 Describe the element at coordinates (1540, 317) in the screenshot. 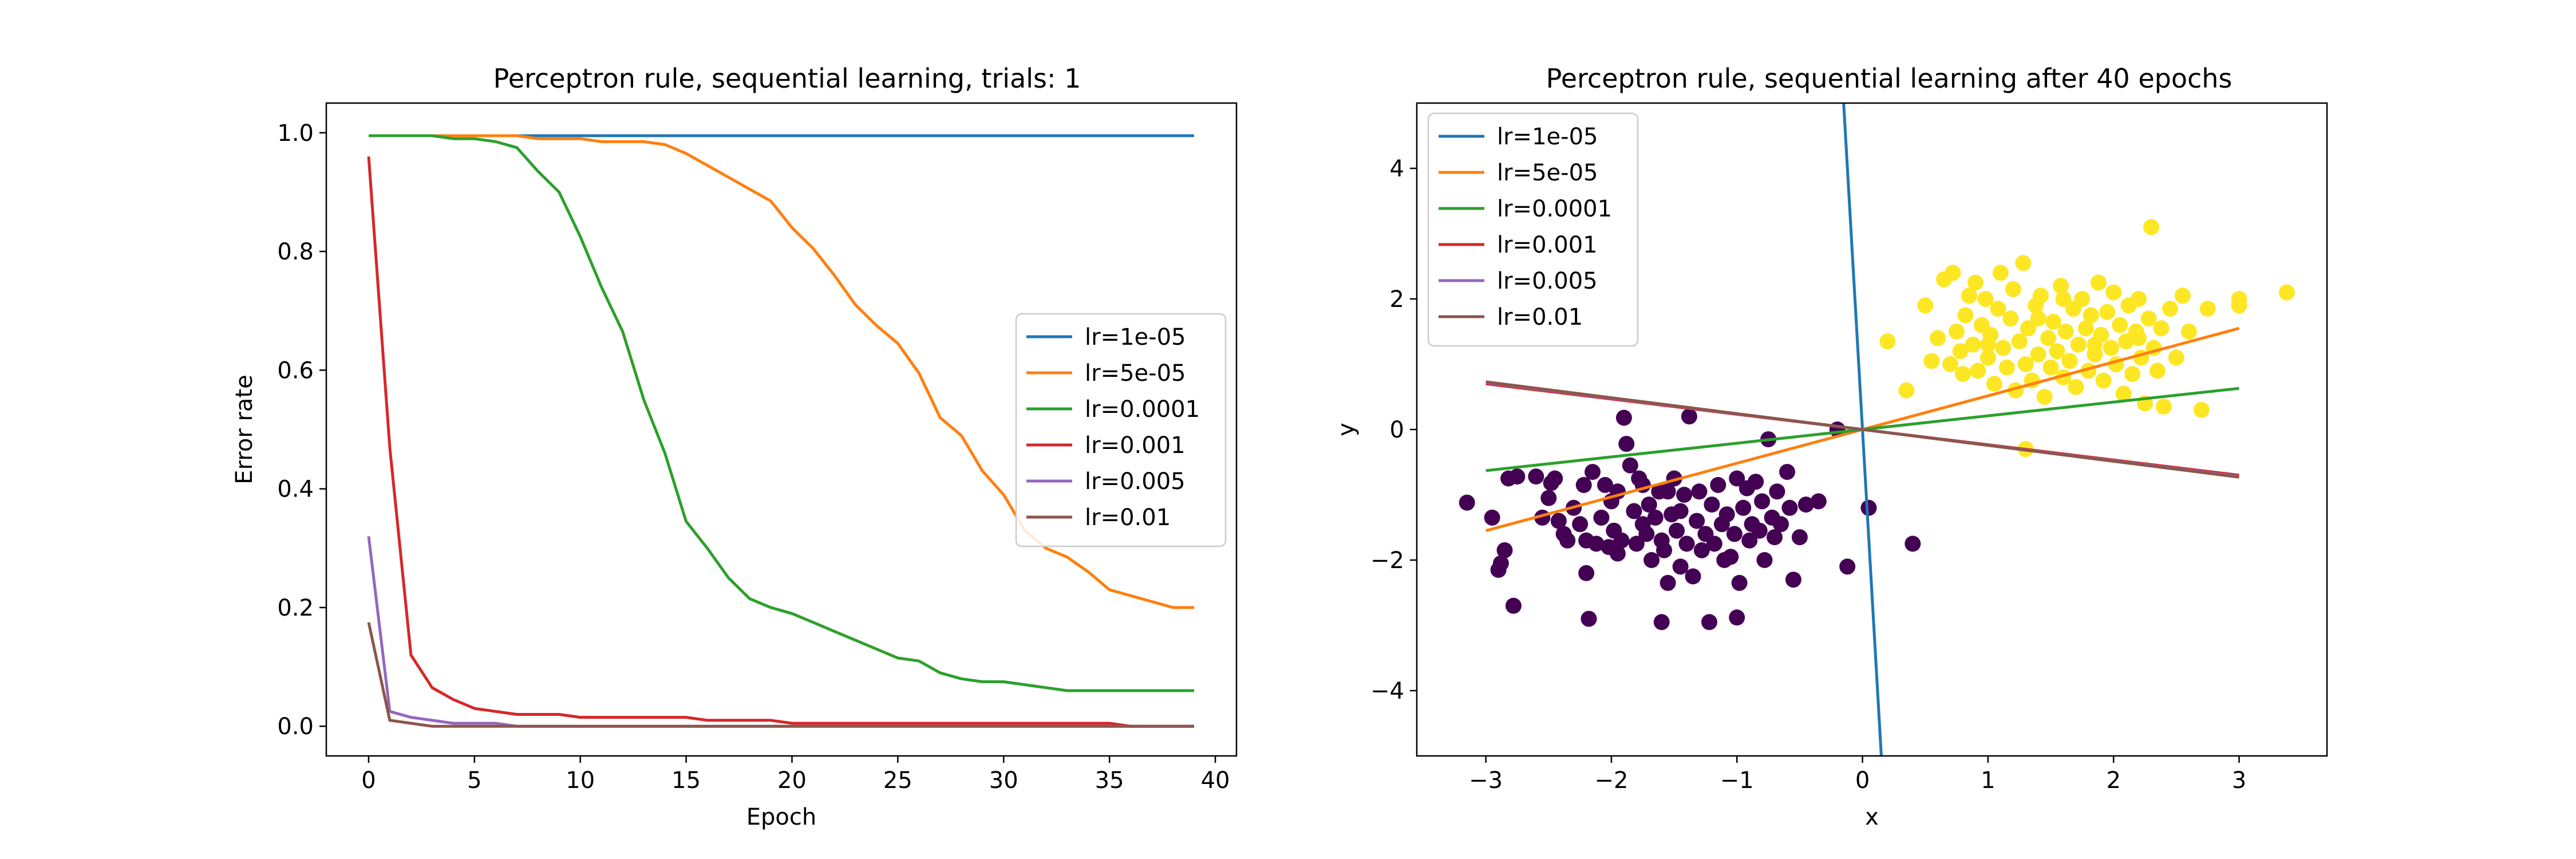

I see `boundary-chart-legend-label-lr-0-01: lr=0.01` at that location.